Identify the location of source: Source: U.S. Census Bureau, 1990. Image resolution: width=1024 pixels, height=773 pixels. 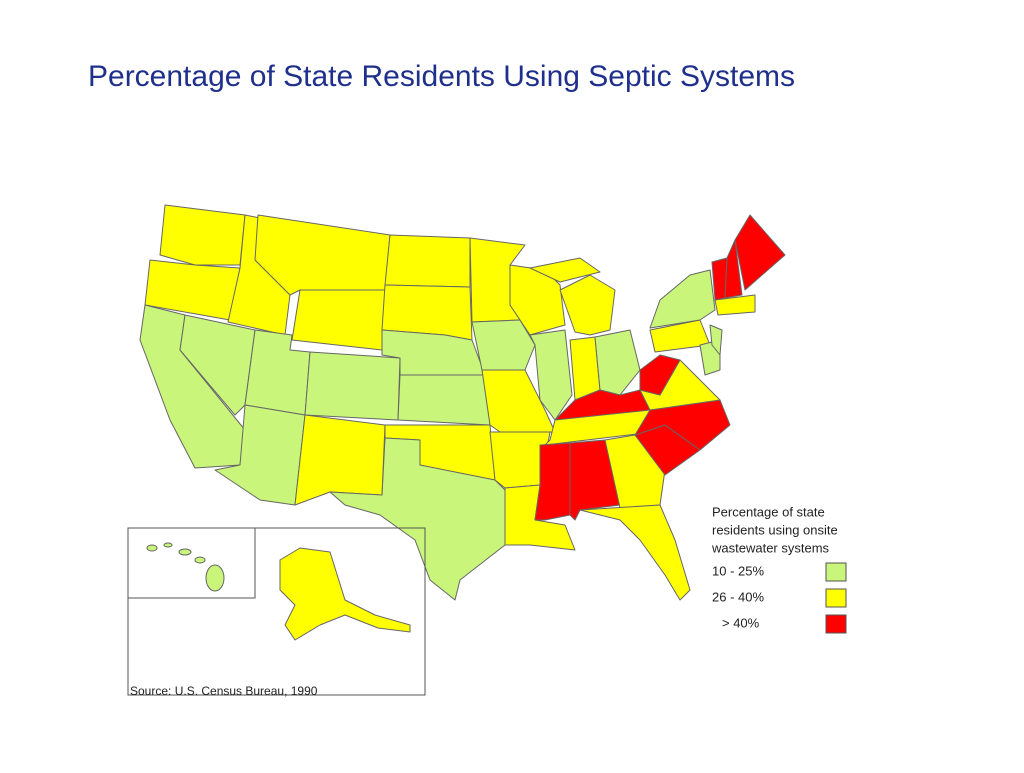
(224, 691).